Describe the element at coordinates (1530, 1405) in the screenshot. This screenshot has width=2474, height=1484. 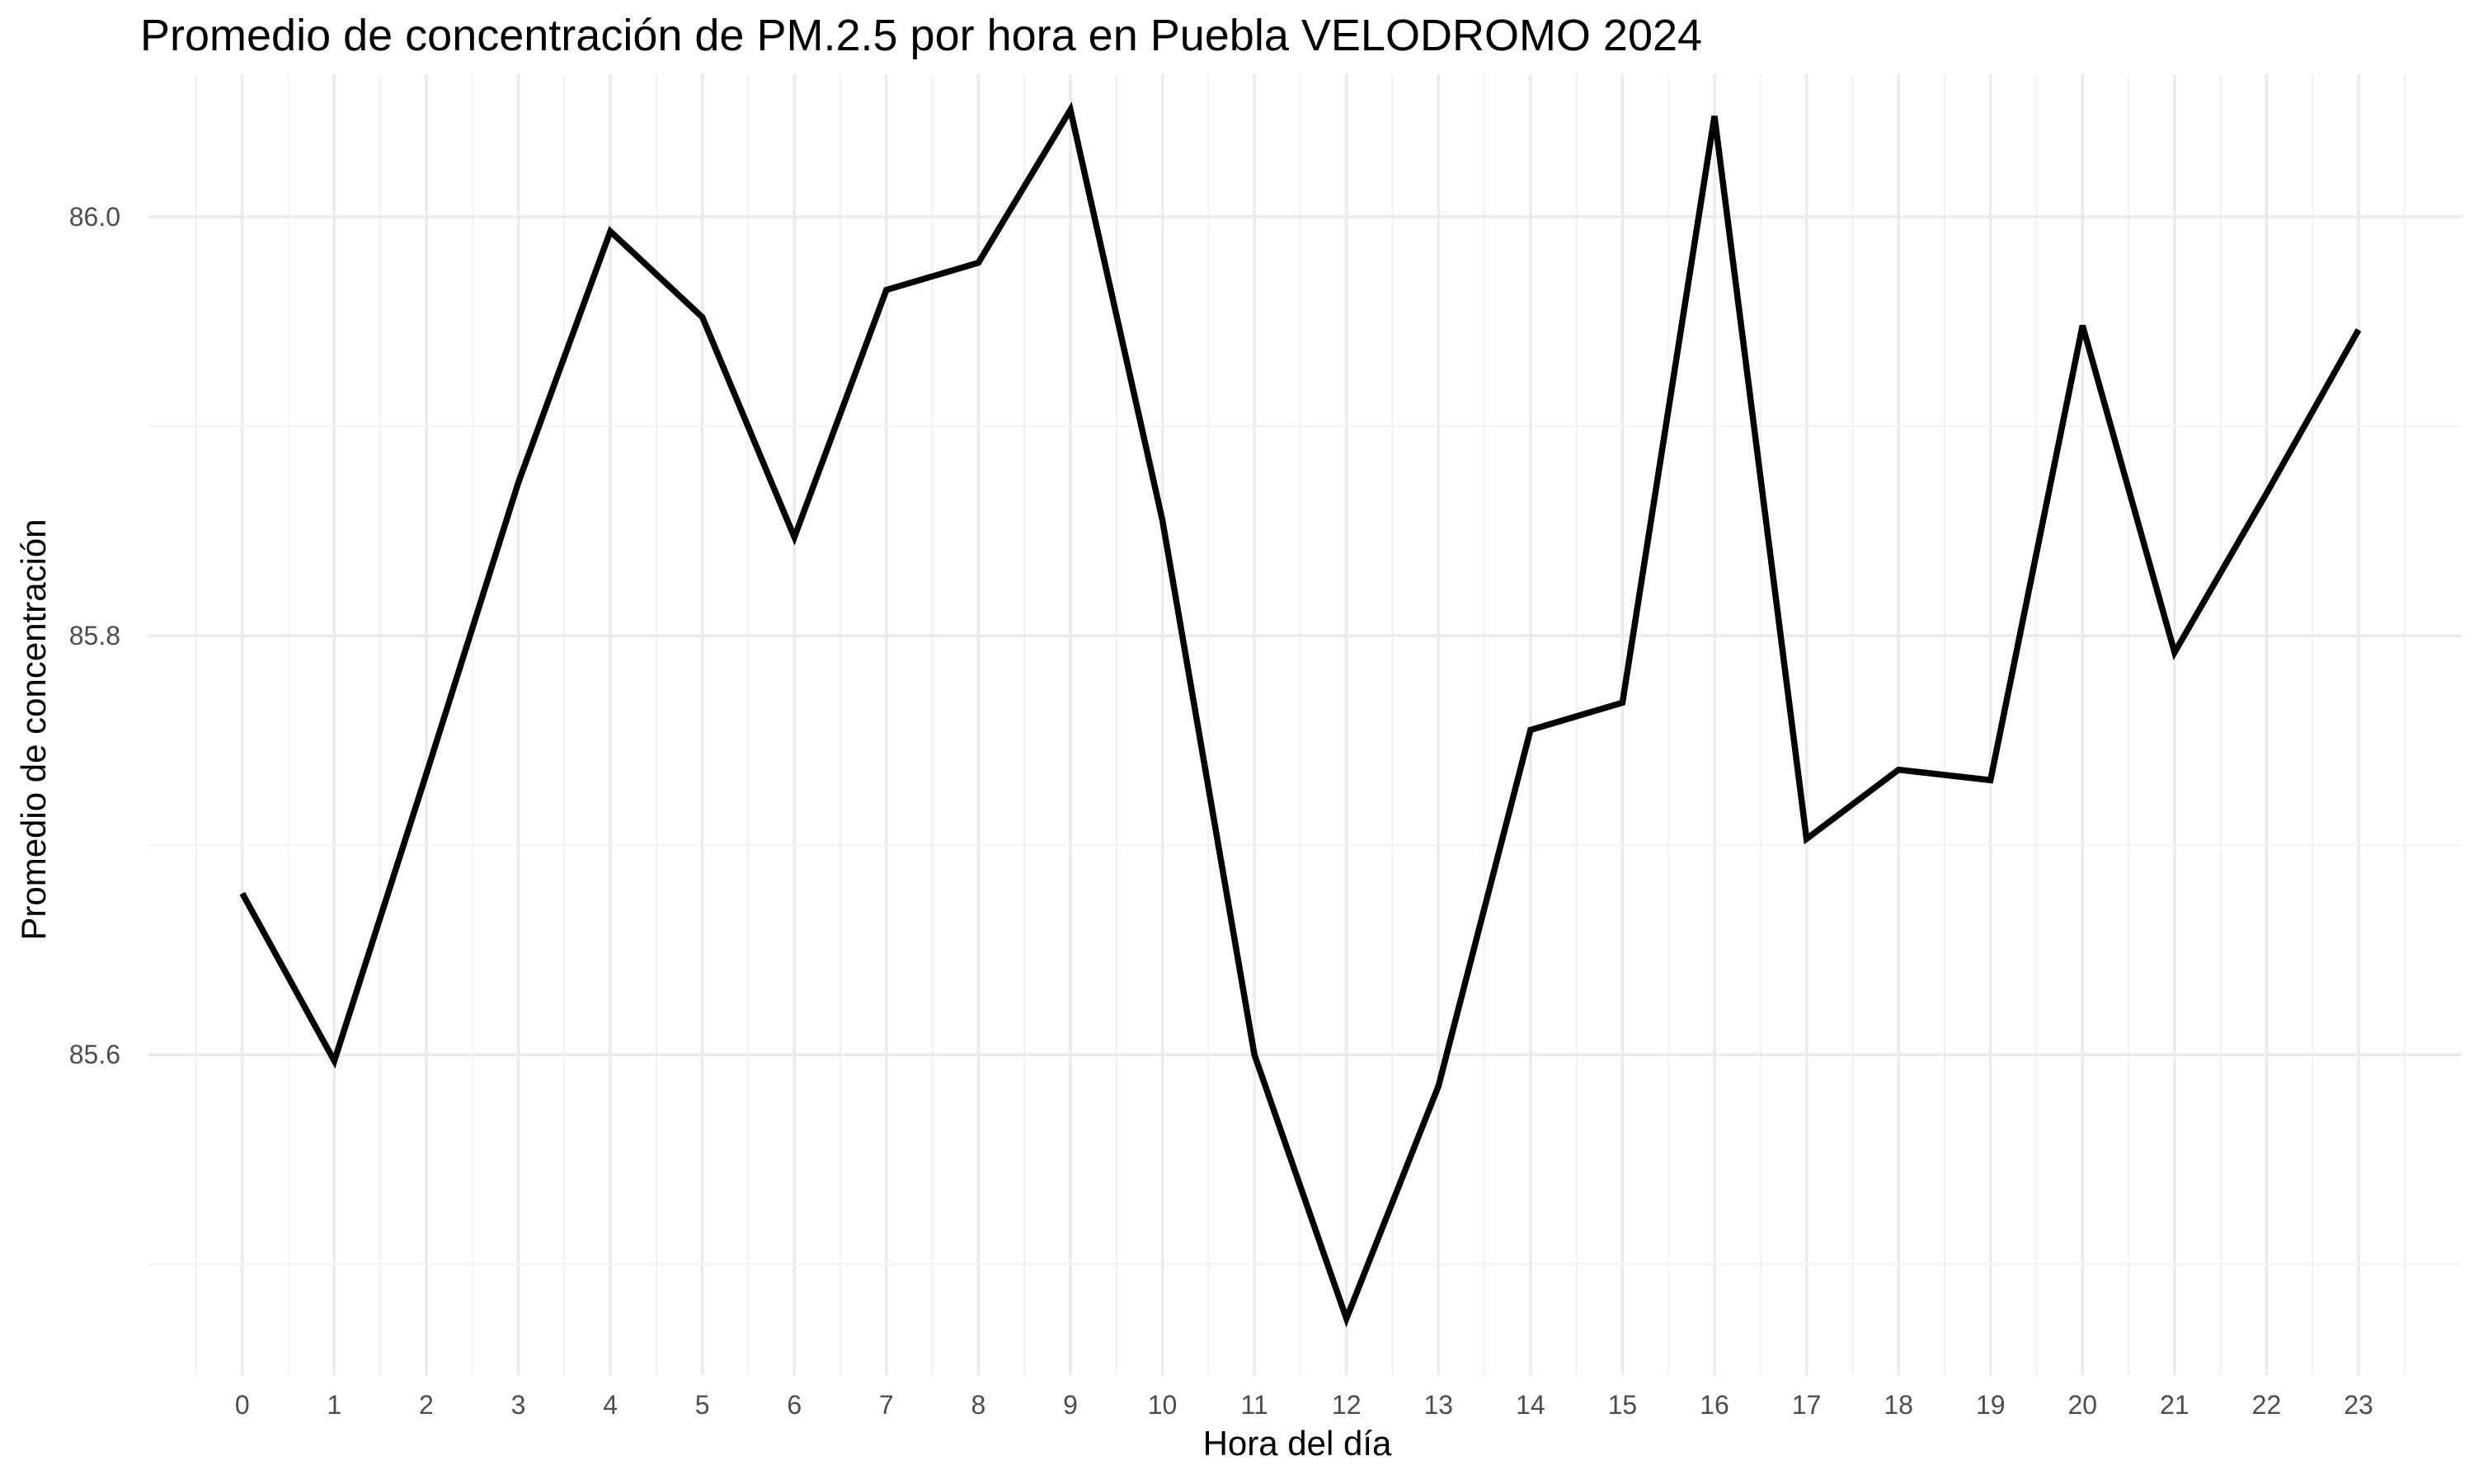
I see `x-tick-label: 14` at that location.